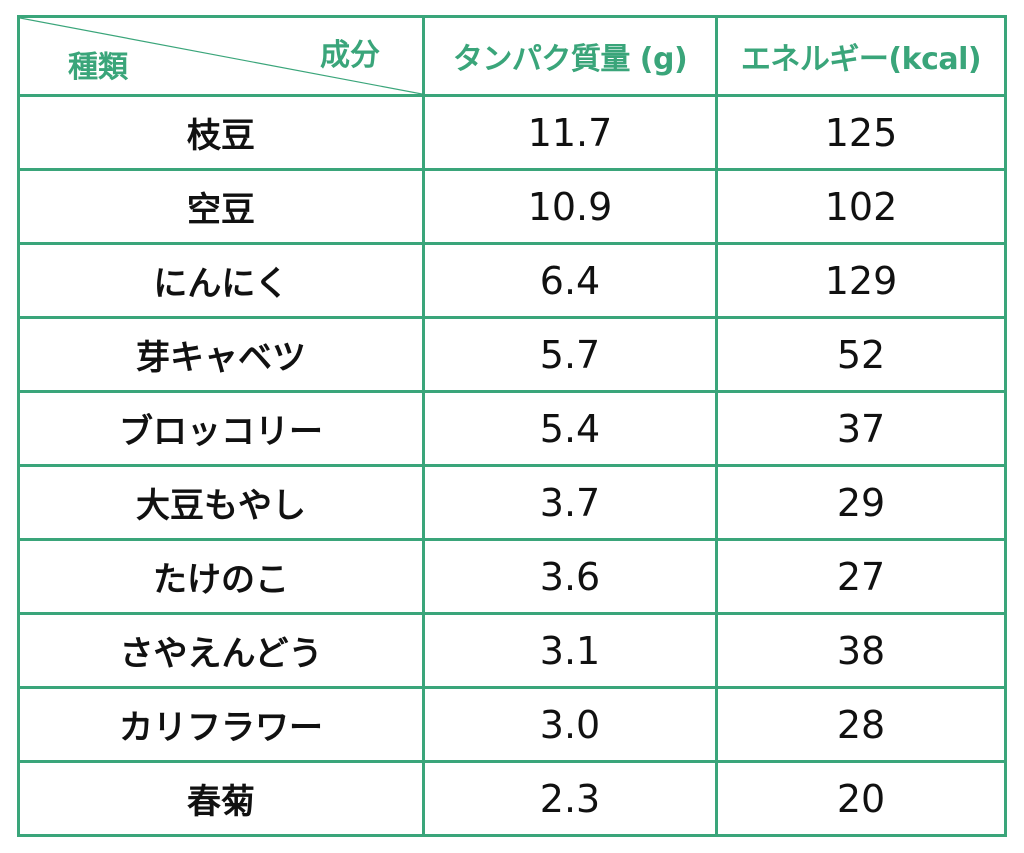 The height and width of the screenshot is (853, 1024). Describe the element at coordinates (221, 576) in the screenshot. I see `vegetable-name: たけのこ` at that location.